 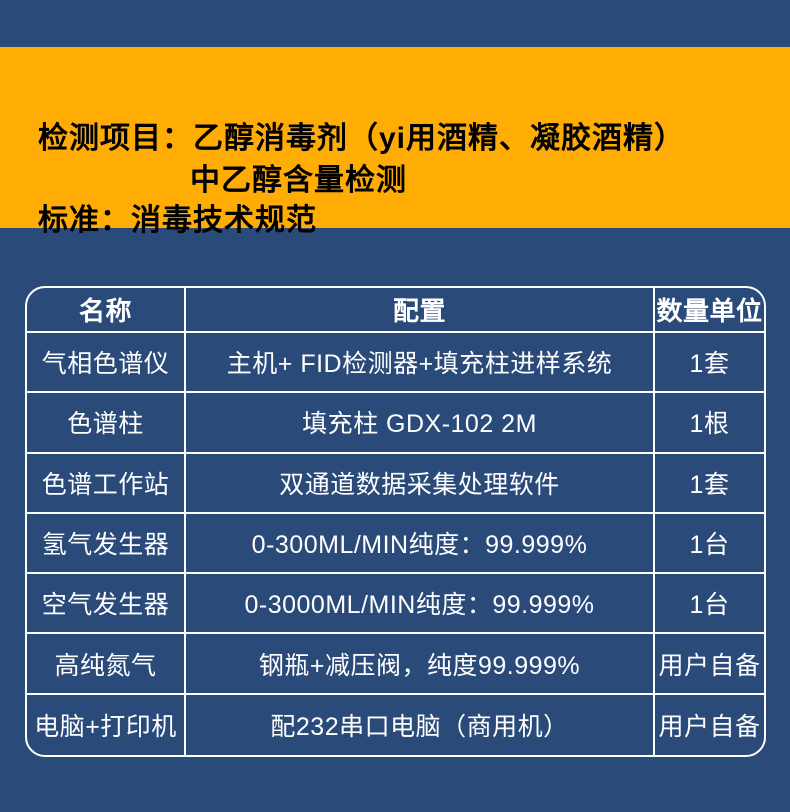 I want to click on cell-config: 填充柱 GDX-102 2M, so click(x=420, y=423).